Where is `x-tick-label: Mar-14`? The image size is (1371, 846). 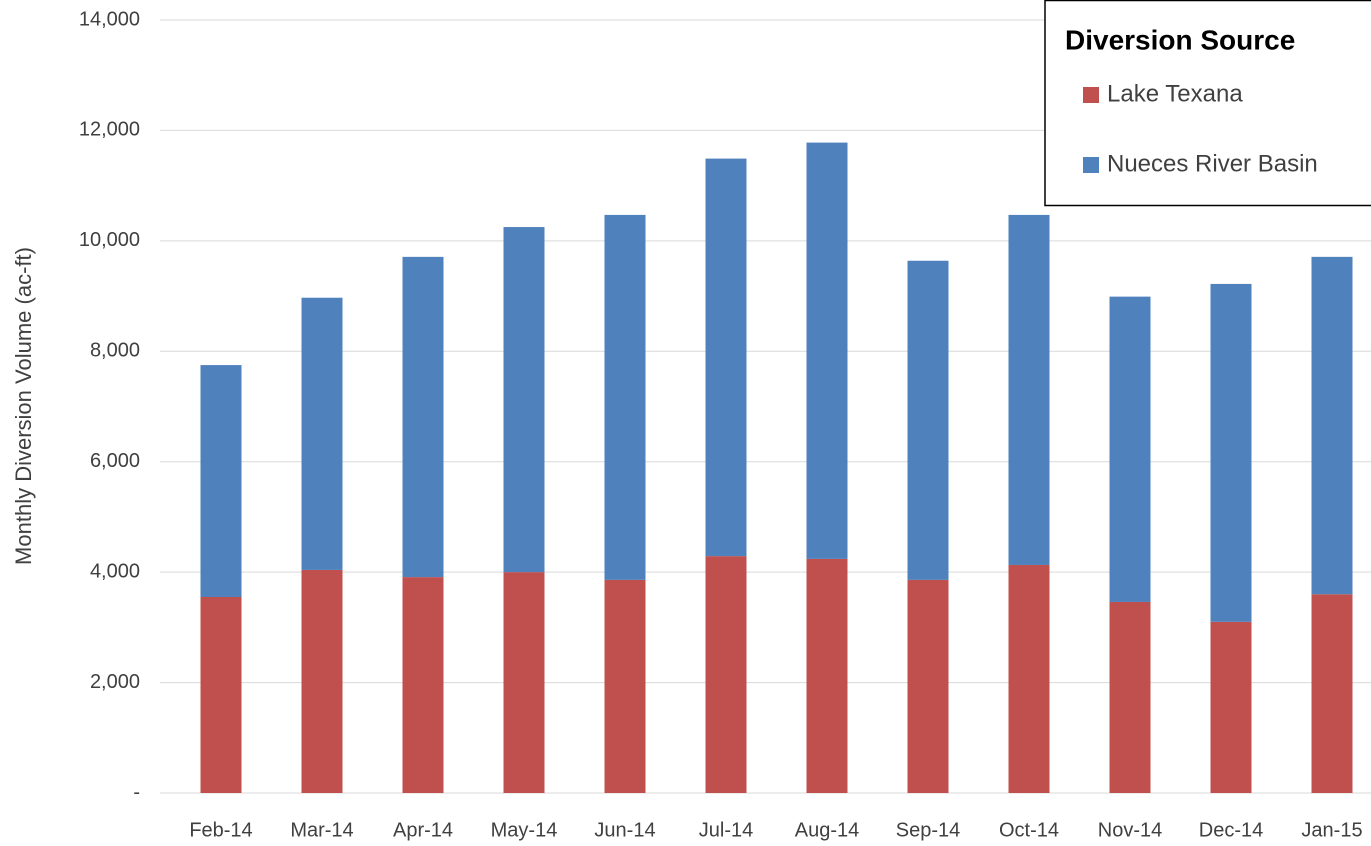 x-tick-label: Mar-14 is located at coordinates (321, 830).